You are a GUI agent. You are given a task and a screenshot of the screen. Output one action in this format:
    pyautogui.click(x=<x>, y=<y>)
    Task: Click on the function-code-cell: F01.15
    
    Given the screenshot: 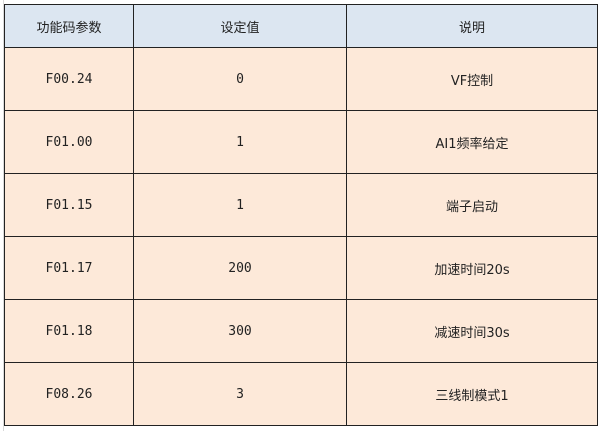 What is the action you would take?
    pyautogui.click(x=69, y=205)
    